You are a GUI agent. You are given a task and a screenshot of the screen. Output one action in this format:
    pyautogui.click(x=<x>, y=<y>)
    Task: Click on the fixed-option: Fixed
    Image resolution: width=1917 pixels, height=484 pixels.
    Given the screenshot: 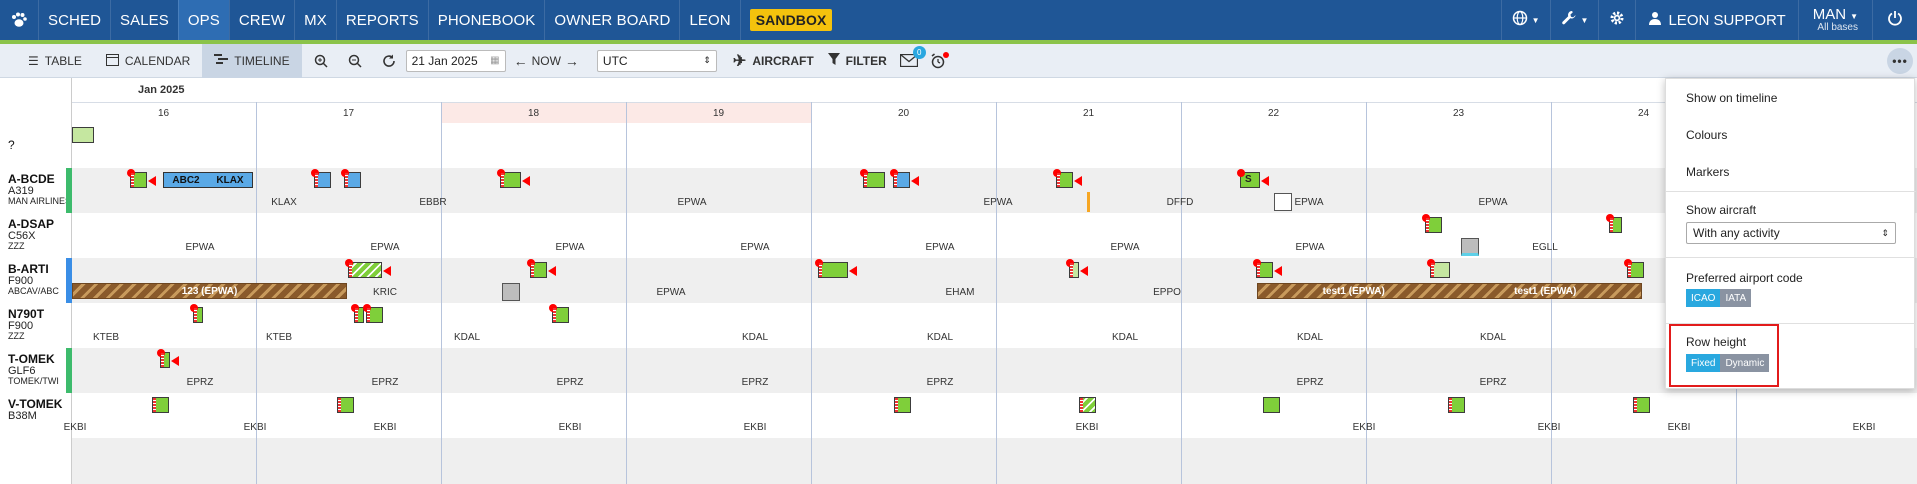 What is the action you would take?
    pyautogui.click(x=1703, y=363)
    